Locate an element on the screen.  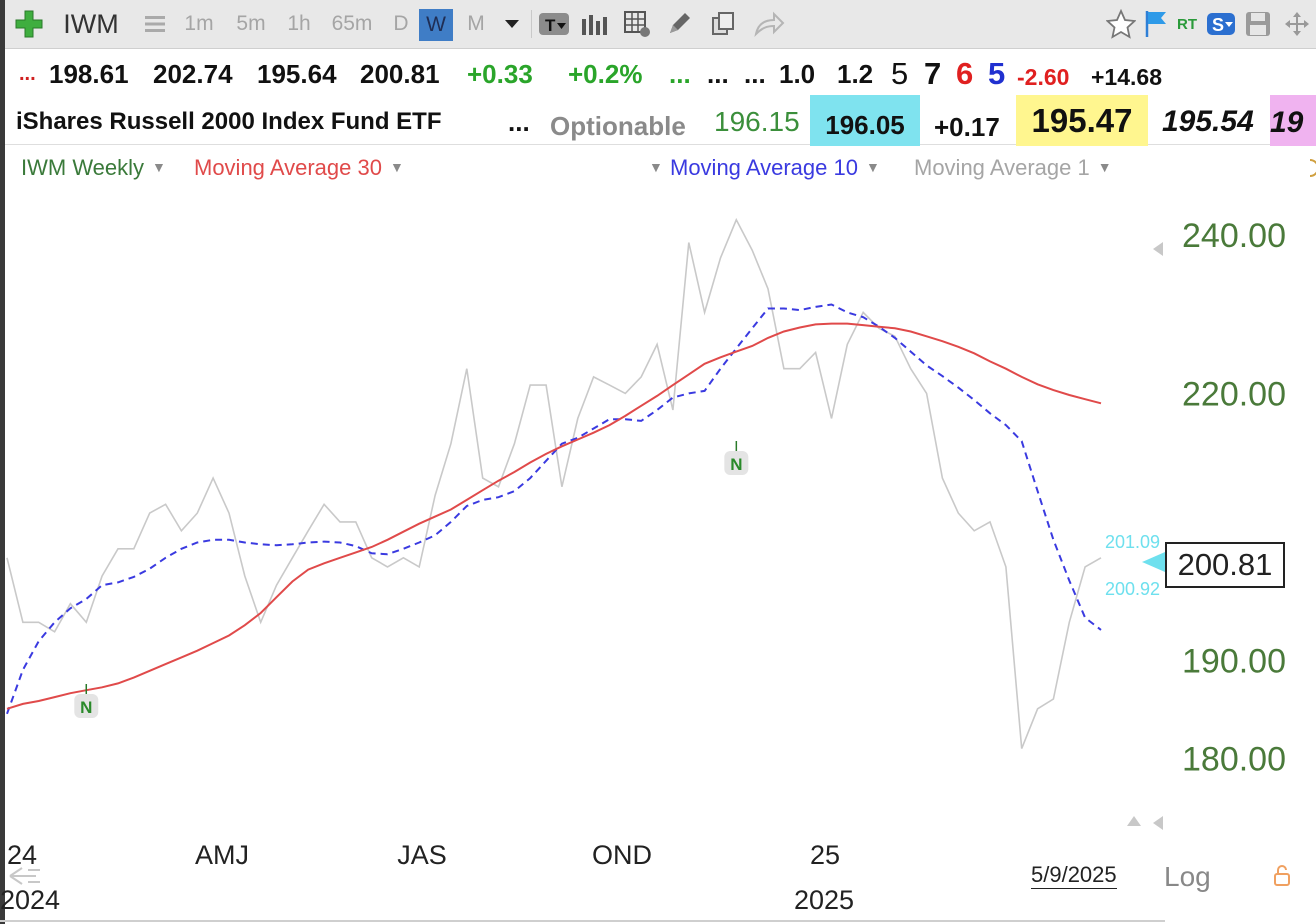
legend-ma30-label: Moving Average 30 is located at coordinates (288, 167).